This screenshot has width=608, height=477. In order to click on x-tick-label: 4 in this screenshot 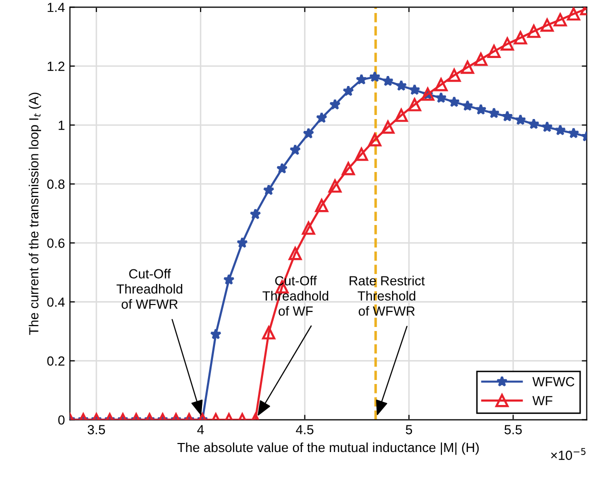, I will do `click(200, 429)`.